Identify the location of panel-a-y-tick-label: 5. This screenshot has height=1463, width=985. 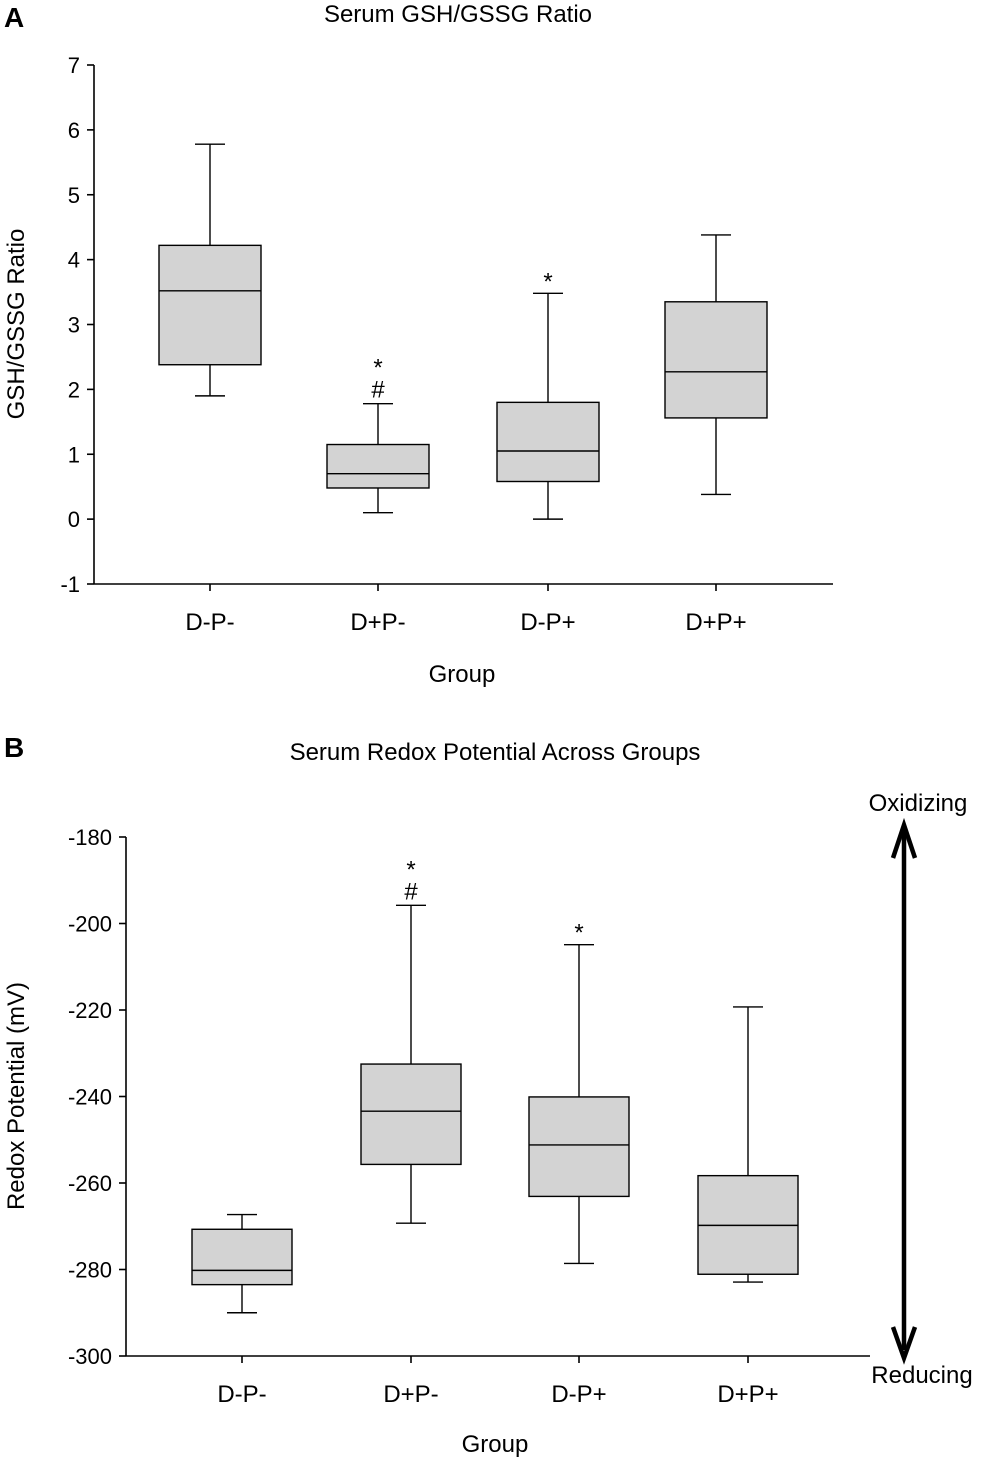
(74, 195).